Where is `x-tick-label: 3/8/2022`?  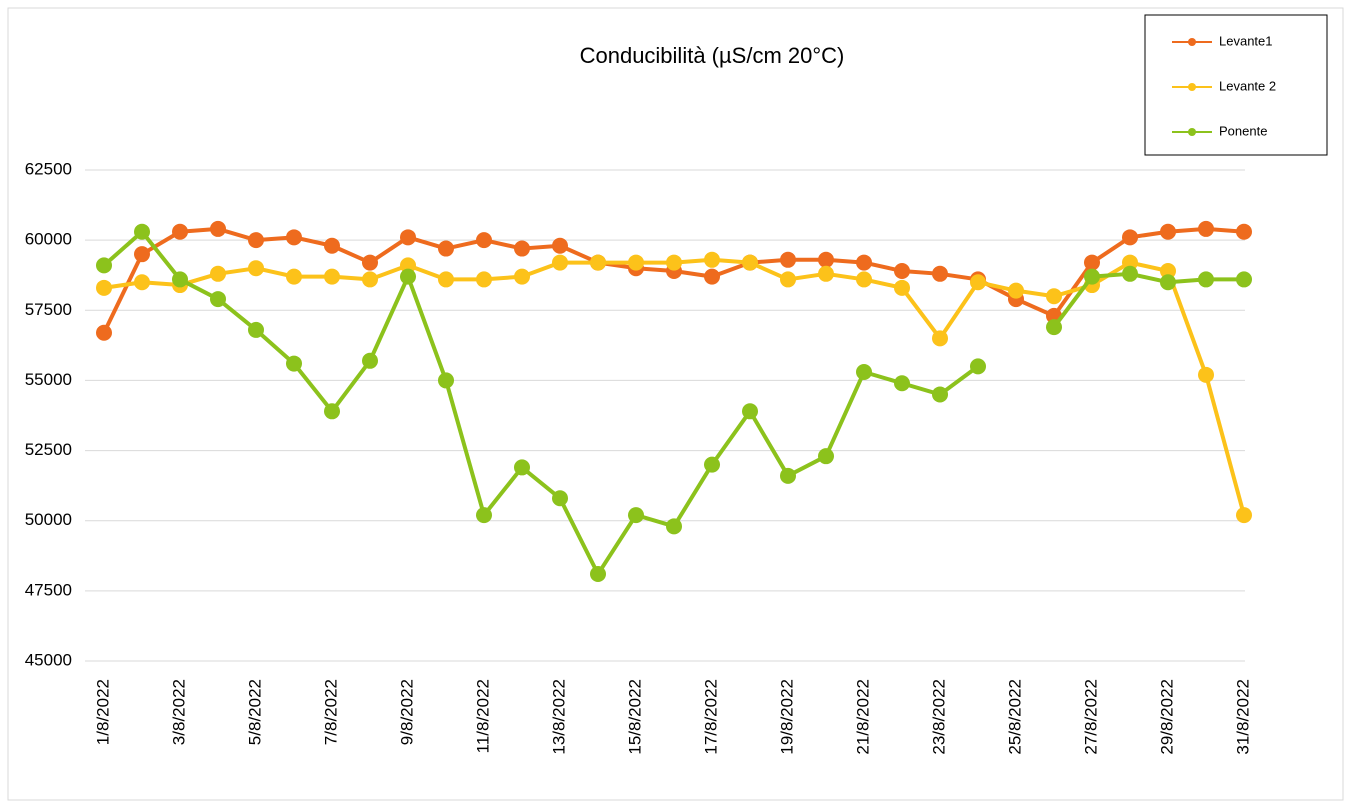
x-tick-label: 3/8/2022 is located at coordinates (178, 712).